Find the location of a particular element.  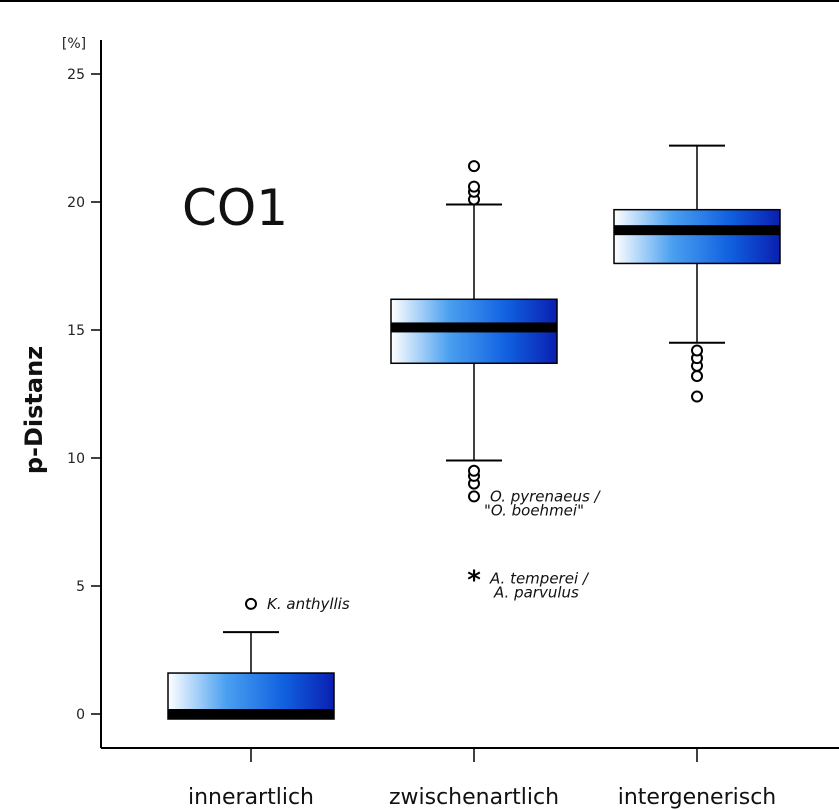

annotation-label: A. parvulus is located at coordinates (536, 592).